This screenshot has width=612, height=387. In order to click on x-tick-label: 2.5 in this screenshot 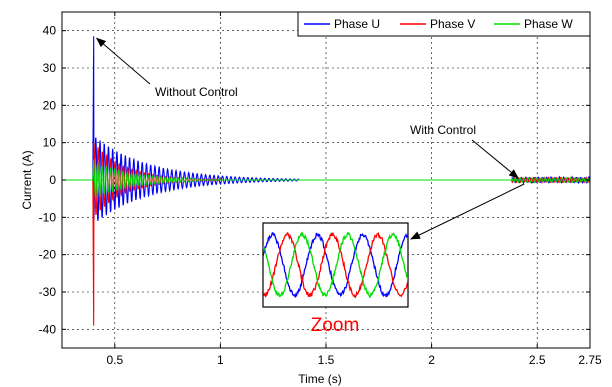, I will do `click(537, 360)`.